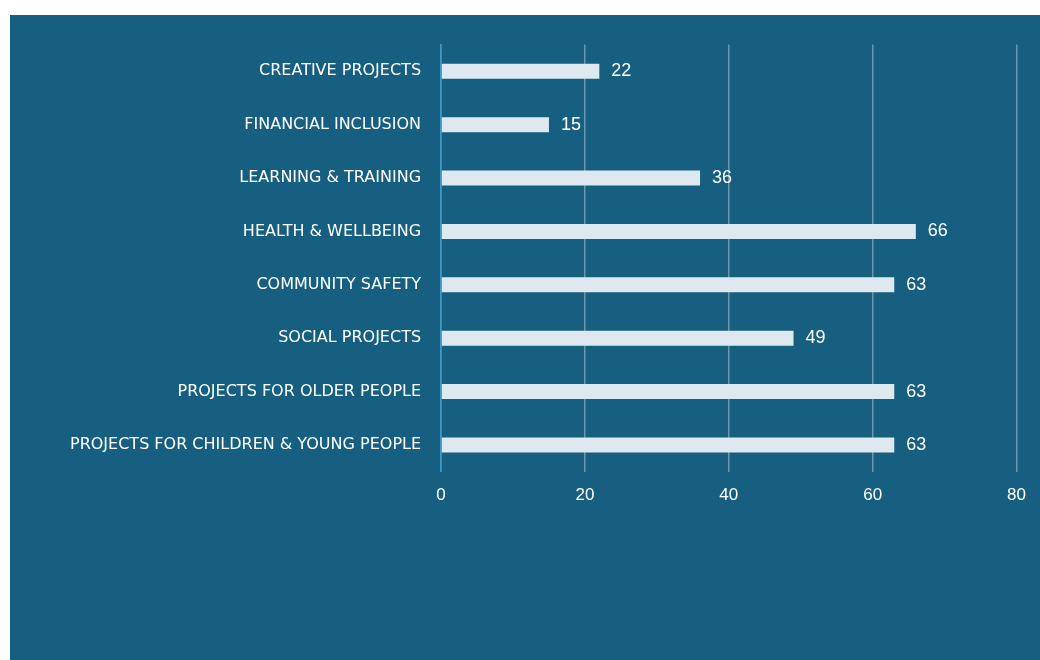 This screenshot has height=660, width=1040. What do you see at coordinates (873, 495) in the screenshot?
I see `x-tick-label: 60` at bounding box center [873, 495].